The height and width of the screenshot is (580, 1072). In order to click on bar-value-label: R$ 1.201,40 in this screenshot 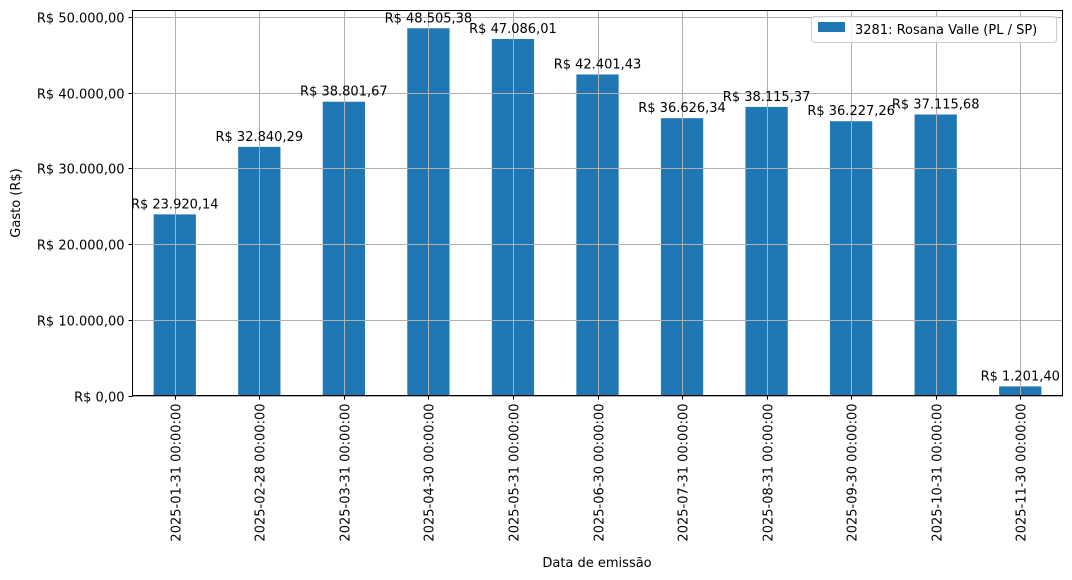, I will do `click(1020, 376)`.